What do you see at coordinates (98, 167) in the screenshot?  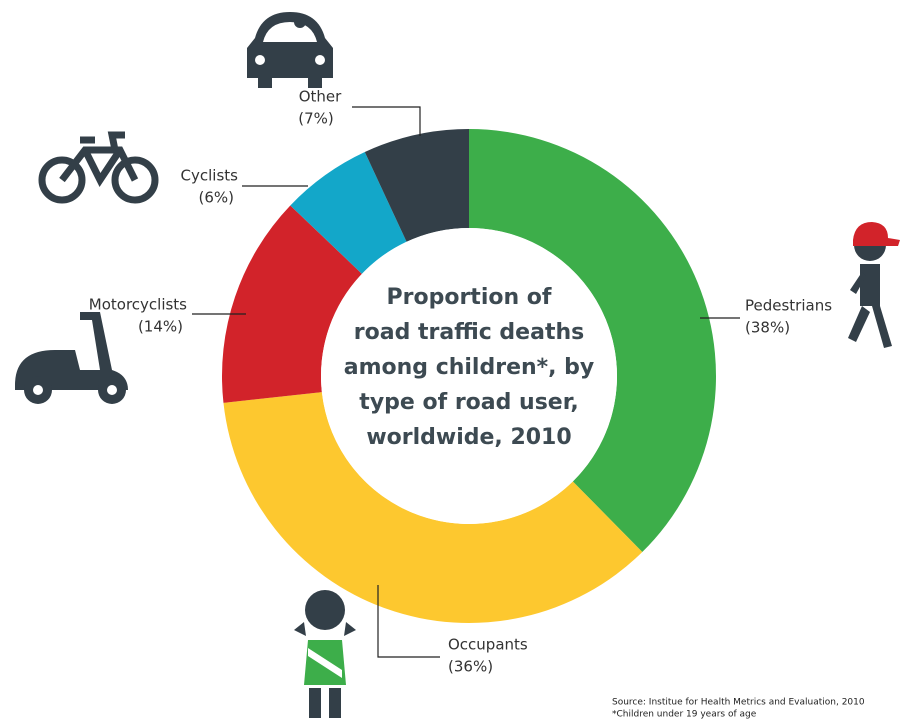 I see `bicycle-icon` at bounding box center [98, 167].